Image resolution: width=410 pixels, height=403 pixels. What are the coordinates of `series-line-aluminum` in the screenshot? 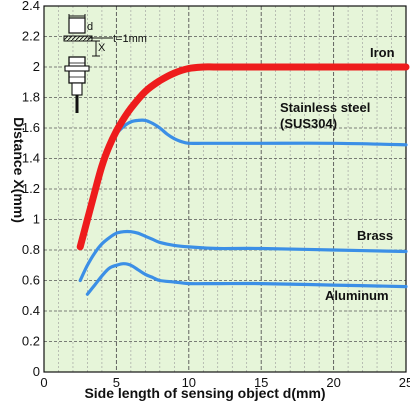 It's located at (246, 279).